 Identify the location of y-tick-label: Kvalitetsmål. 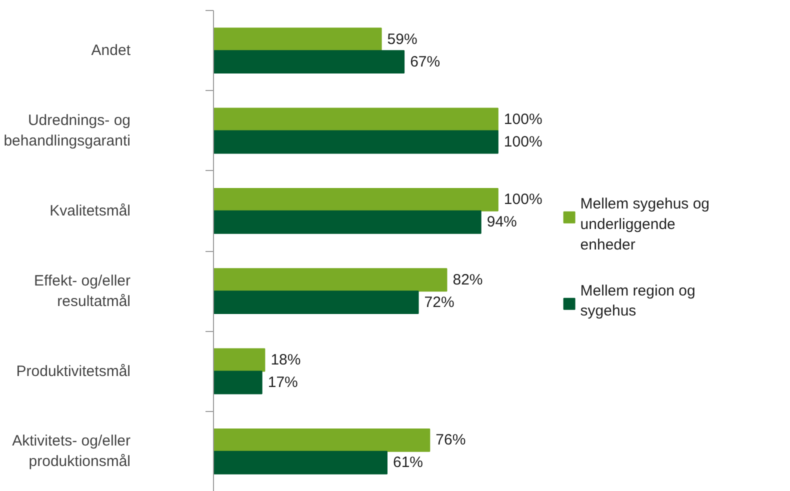
(90, 211).